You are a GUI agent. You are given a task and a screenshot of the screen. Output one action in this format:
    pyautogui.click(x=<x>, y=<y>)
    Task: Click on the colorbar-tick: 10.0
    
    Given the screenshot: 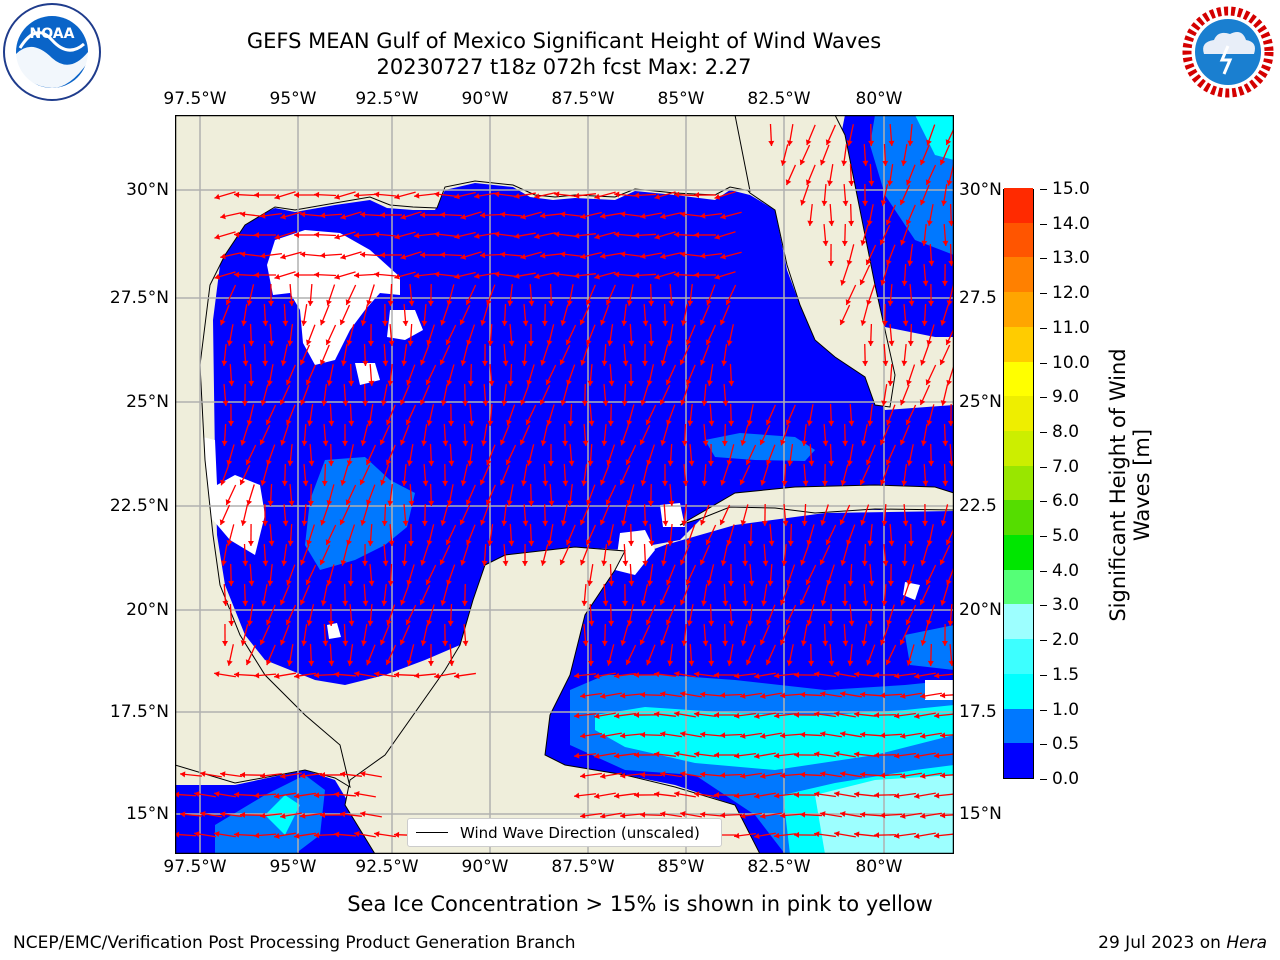 What is the action you would take?
    pyautogui.click(x=1065, y=362)
    